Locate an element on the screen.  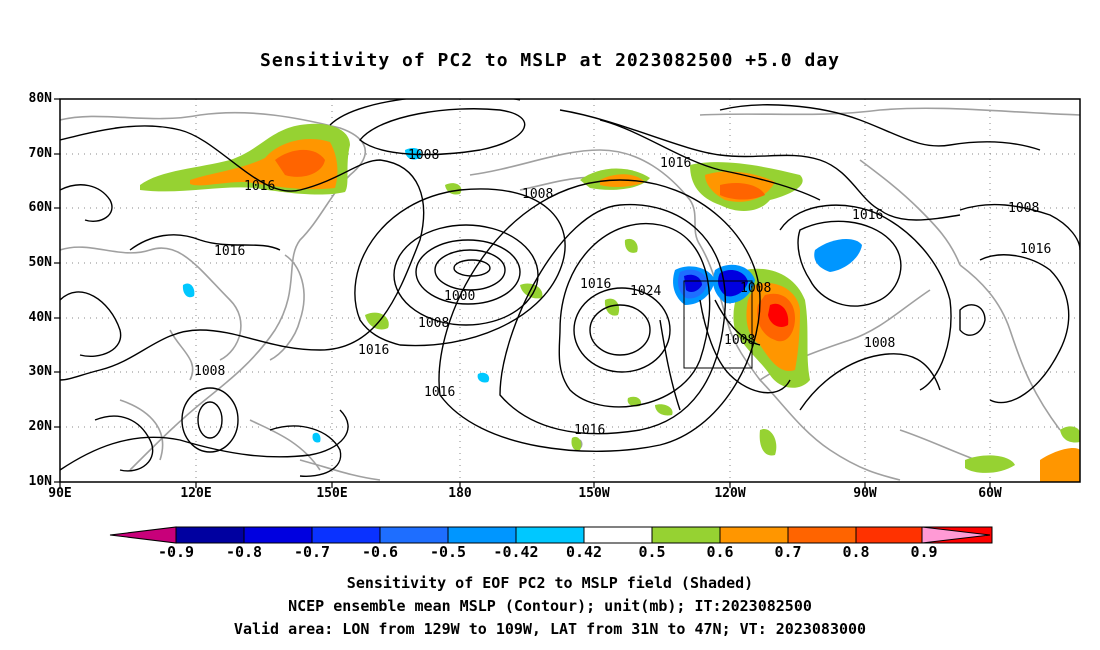
lat-label: 40N is located at coordinates (40, 317).